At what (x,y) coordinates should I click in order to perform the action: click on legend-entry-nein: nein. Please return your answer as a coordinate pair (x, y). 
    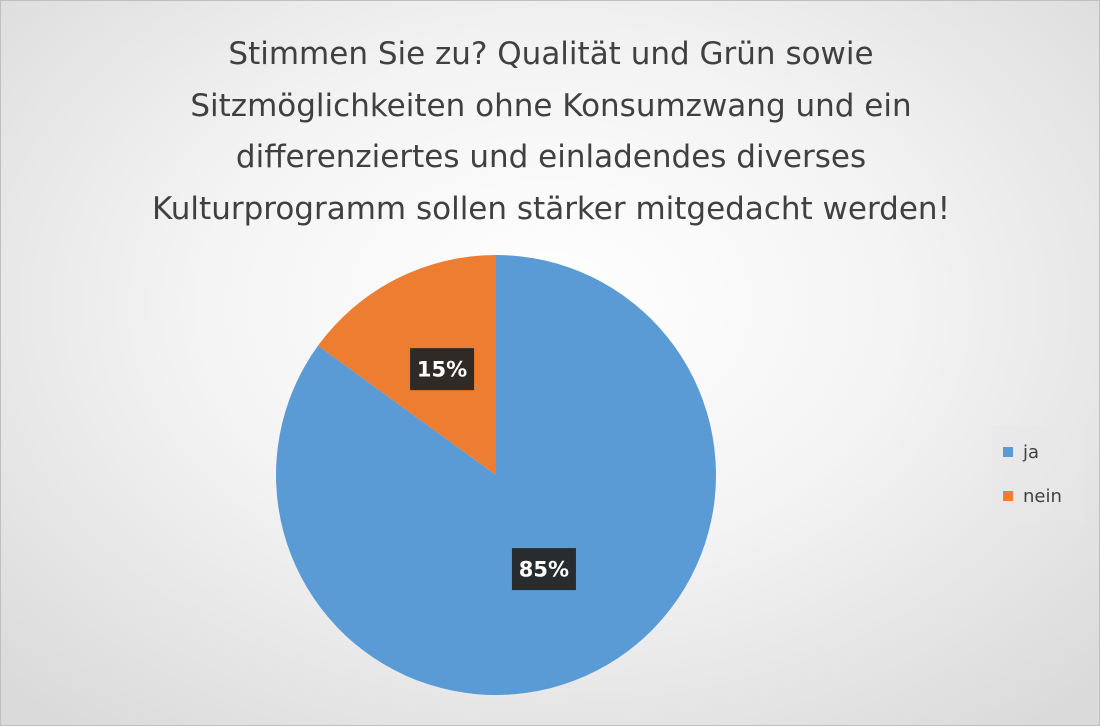
    Looking at the image, I should click on (1043, 496).